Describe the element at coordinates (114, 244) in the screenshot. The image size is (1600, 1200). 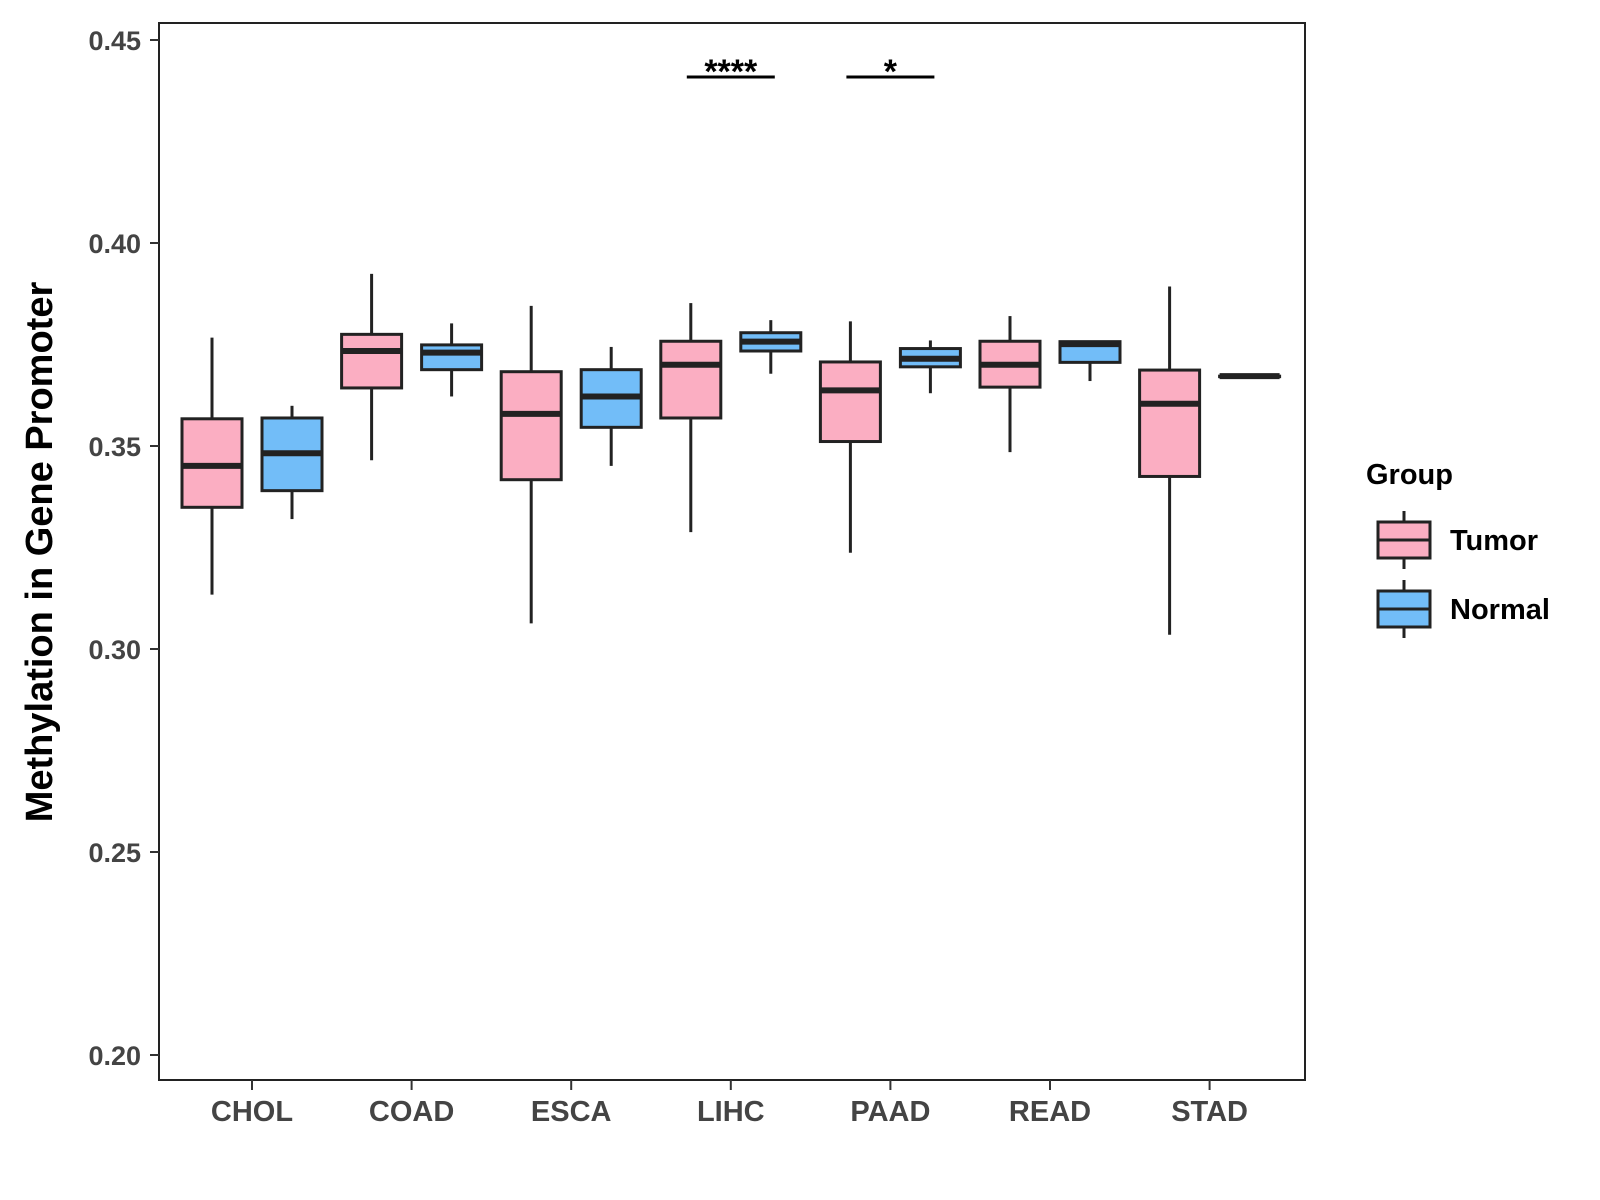
I see `y-tick-label: 0.40` at that location.